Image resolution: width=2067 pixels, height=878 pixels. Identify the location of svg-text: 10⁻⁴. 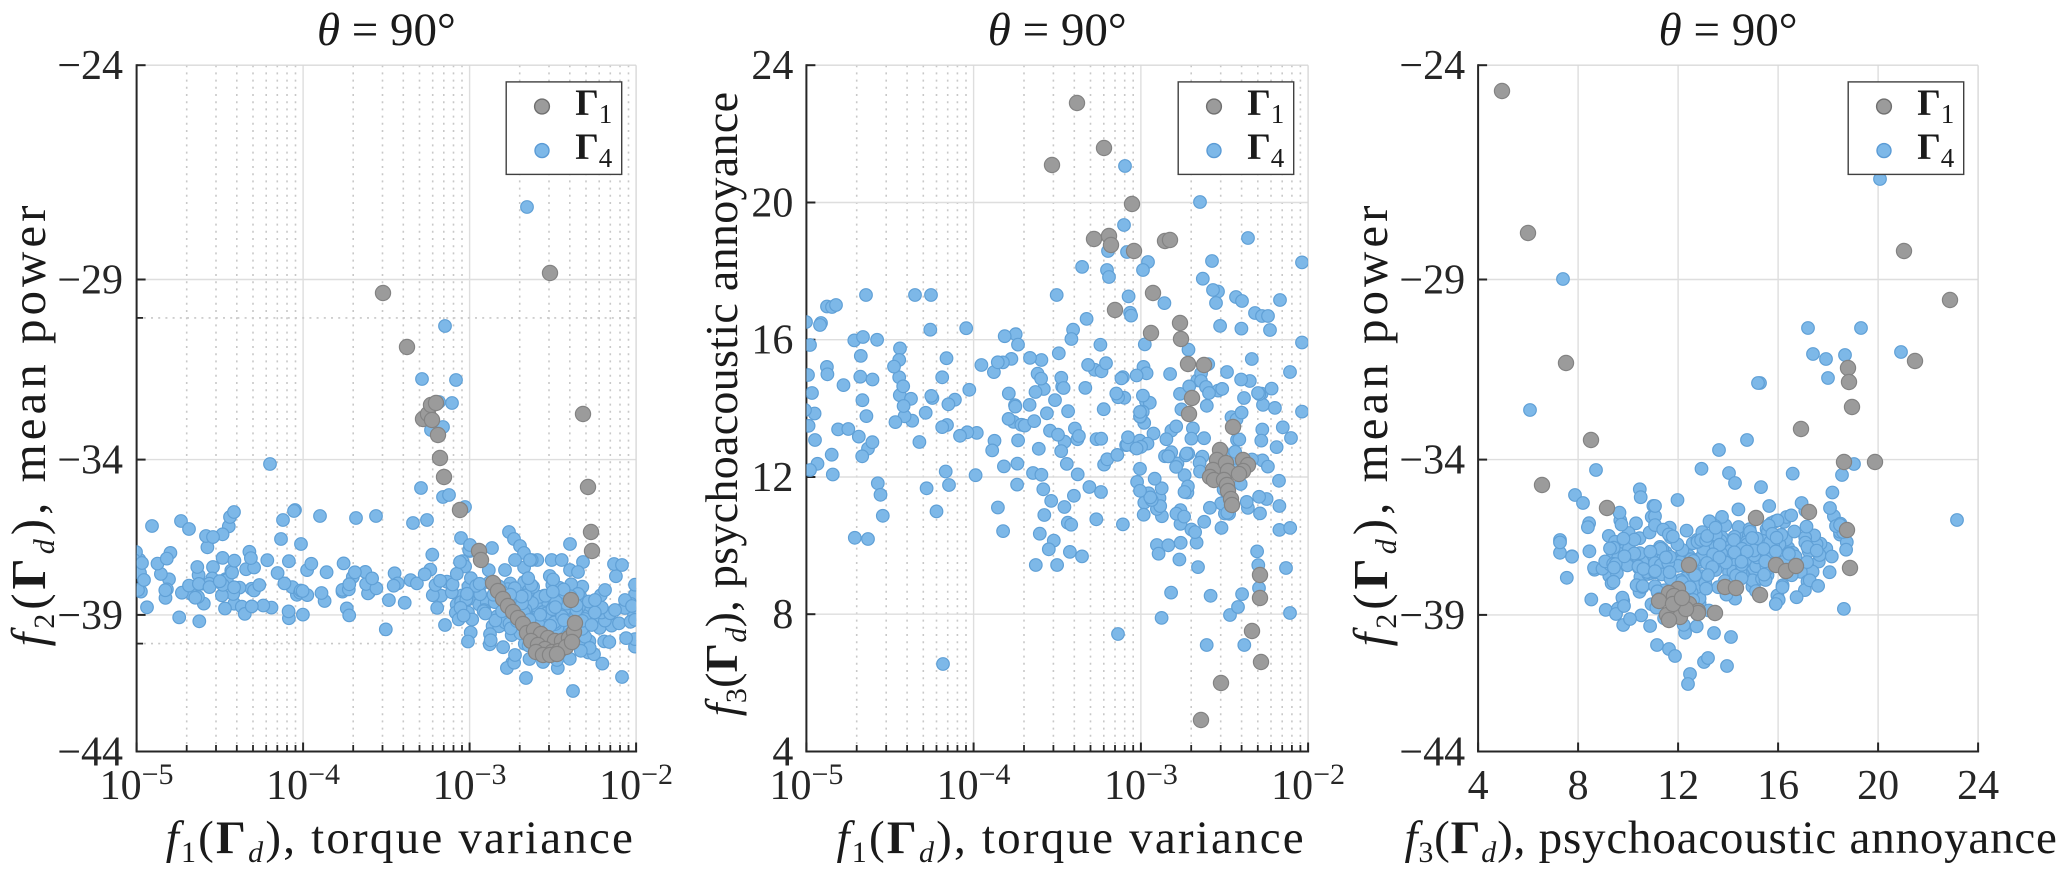
(303, 783).